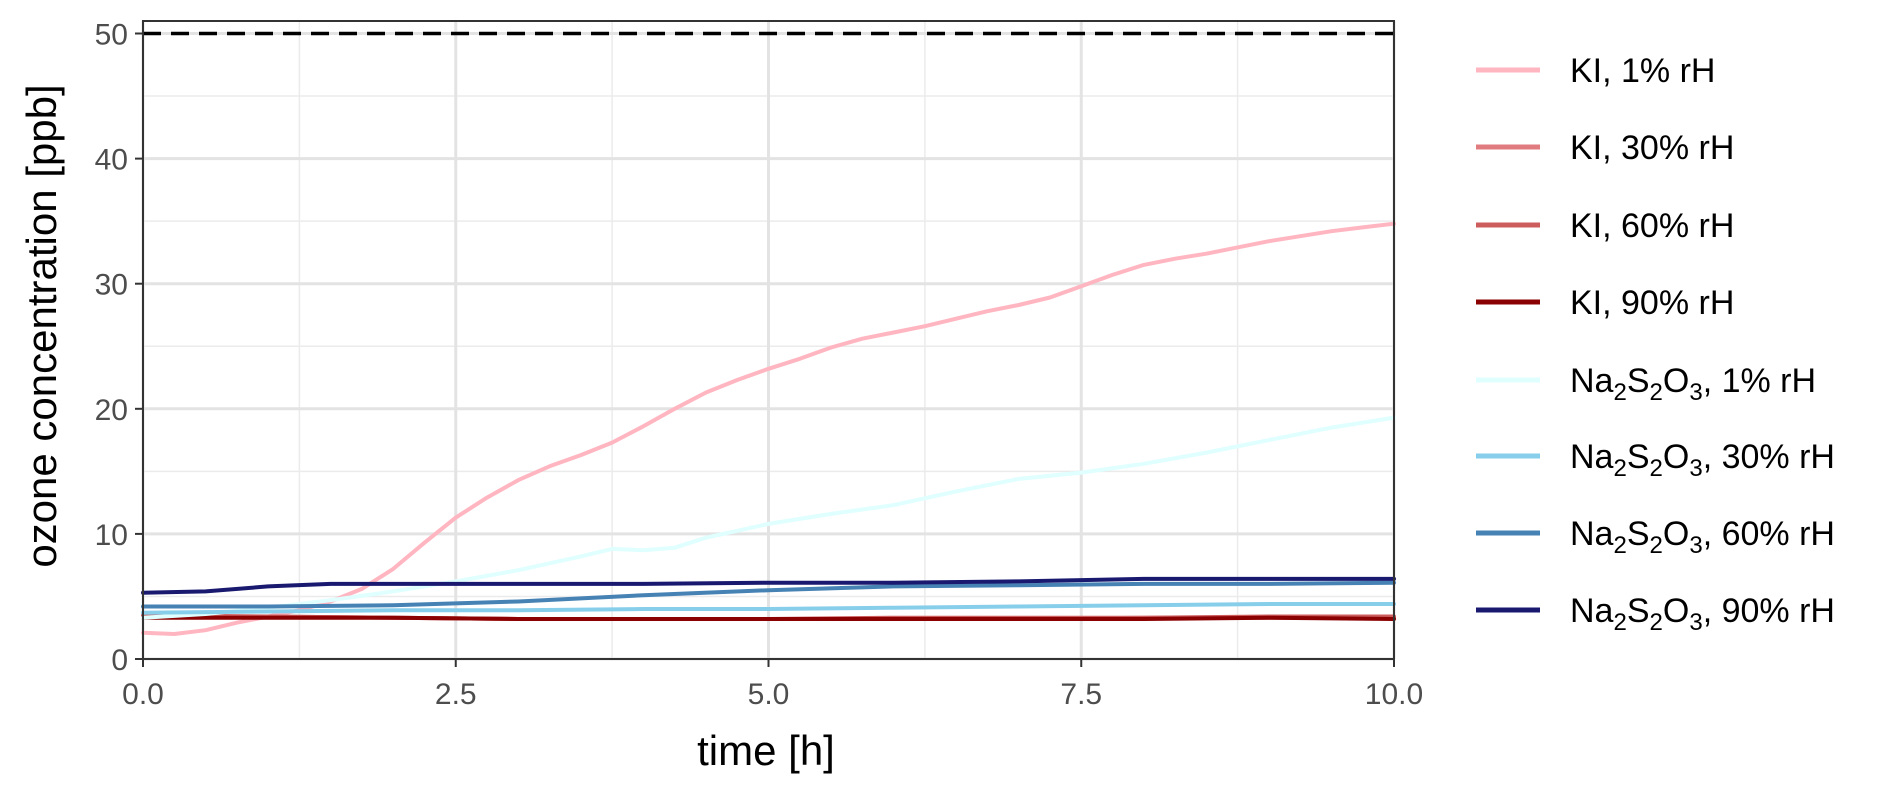  Describe the element at coordinates (1652, 226) in the screenshot. I see `legend-label: KI, 60% rH` at that location.